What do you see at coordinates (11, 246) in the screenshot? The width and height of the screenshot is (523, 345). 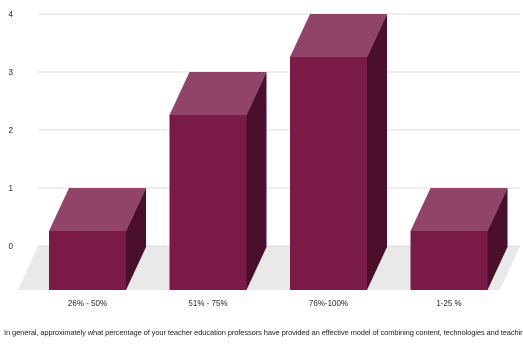 I see `y-tick-label: 0` at bounding box center [11, 246].